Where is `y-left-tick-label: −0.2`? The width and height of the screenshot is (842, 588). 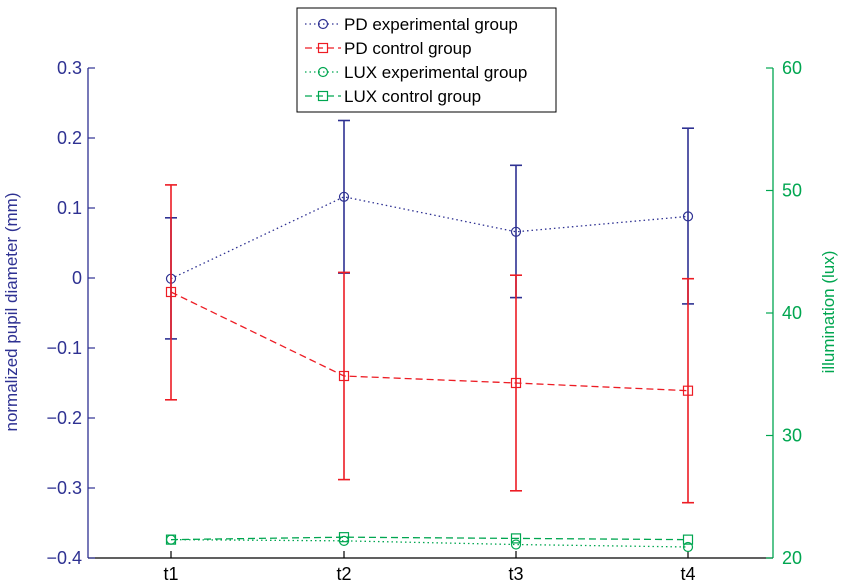 y-left-tick-label: −0.2 is located at coordinates (64, 418).